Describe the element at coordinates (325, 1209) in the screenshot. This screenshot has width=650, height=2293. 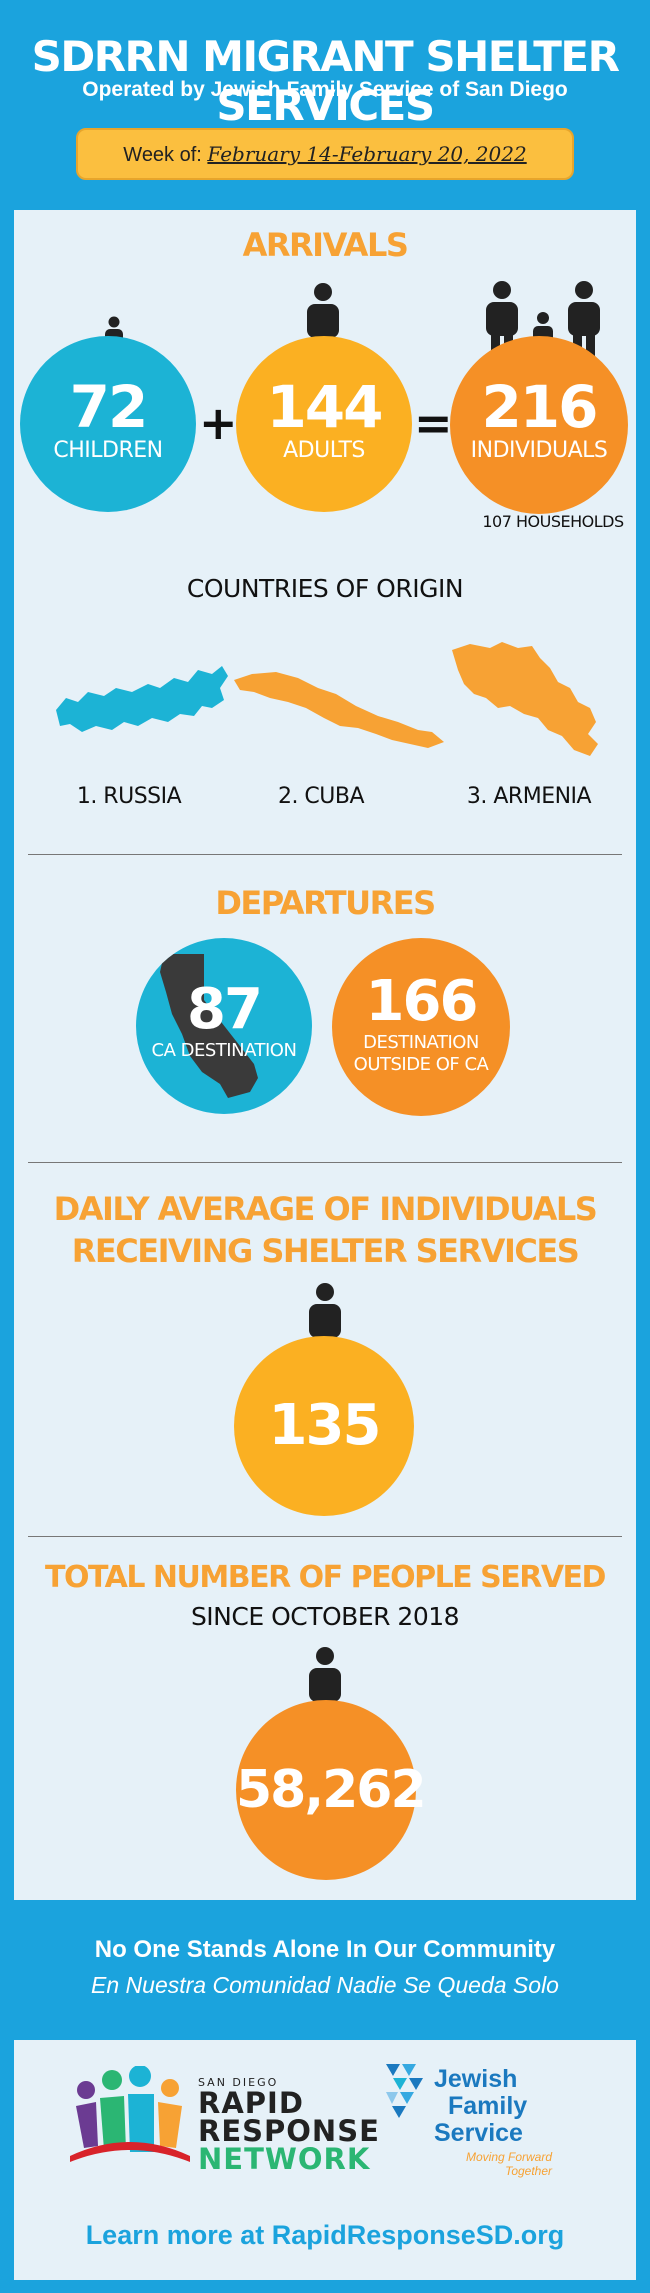
I see `daily-title-1: DAILY AVERAGE OF INDIVIDUALS` at that location.